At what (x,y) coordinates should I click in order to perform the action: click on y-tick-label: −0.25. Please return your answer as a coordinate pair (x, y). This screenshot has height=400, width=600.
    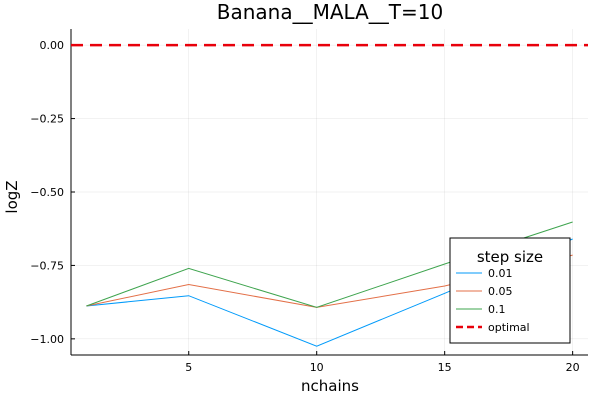
    Looking at the image, I should click on (47, 119).